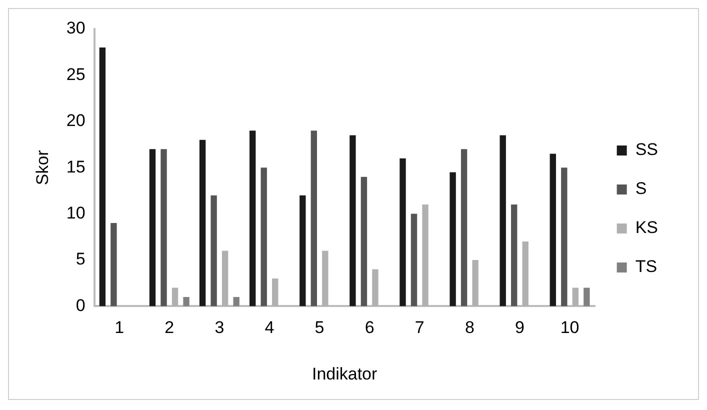 This screenshot has height=410, width=707. I want to click on y-tick-label: 20, so click(76, 120).